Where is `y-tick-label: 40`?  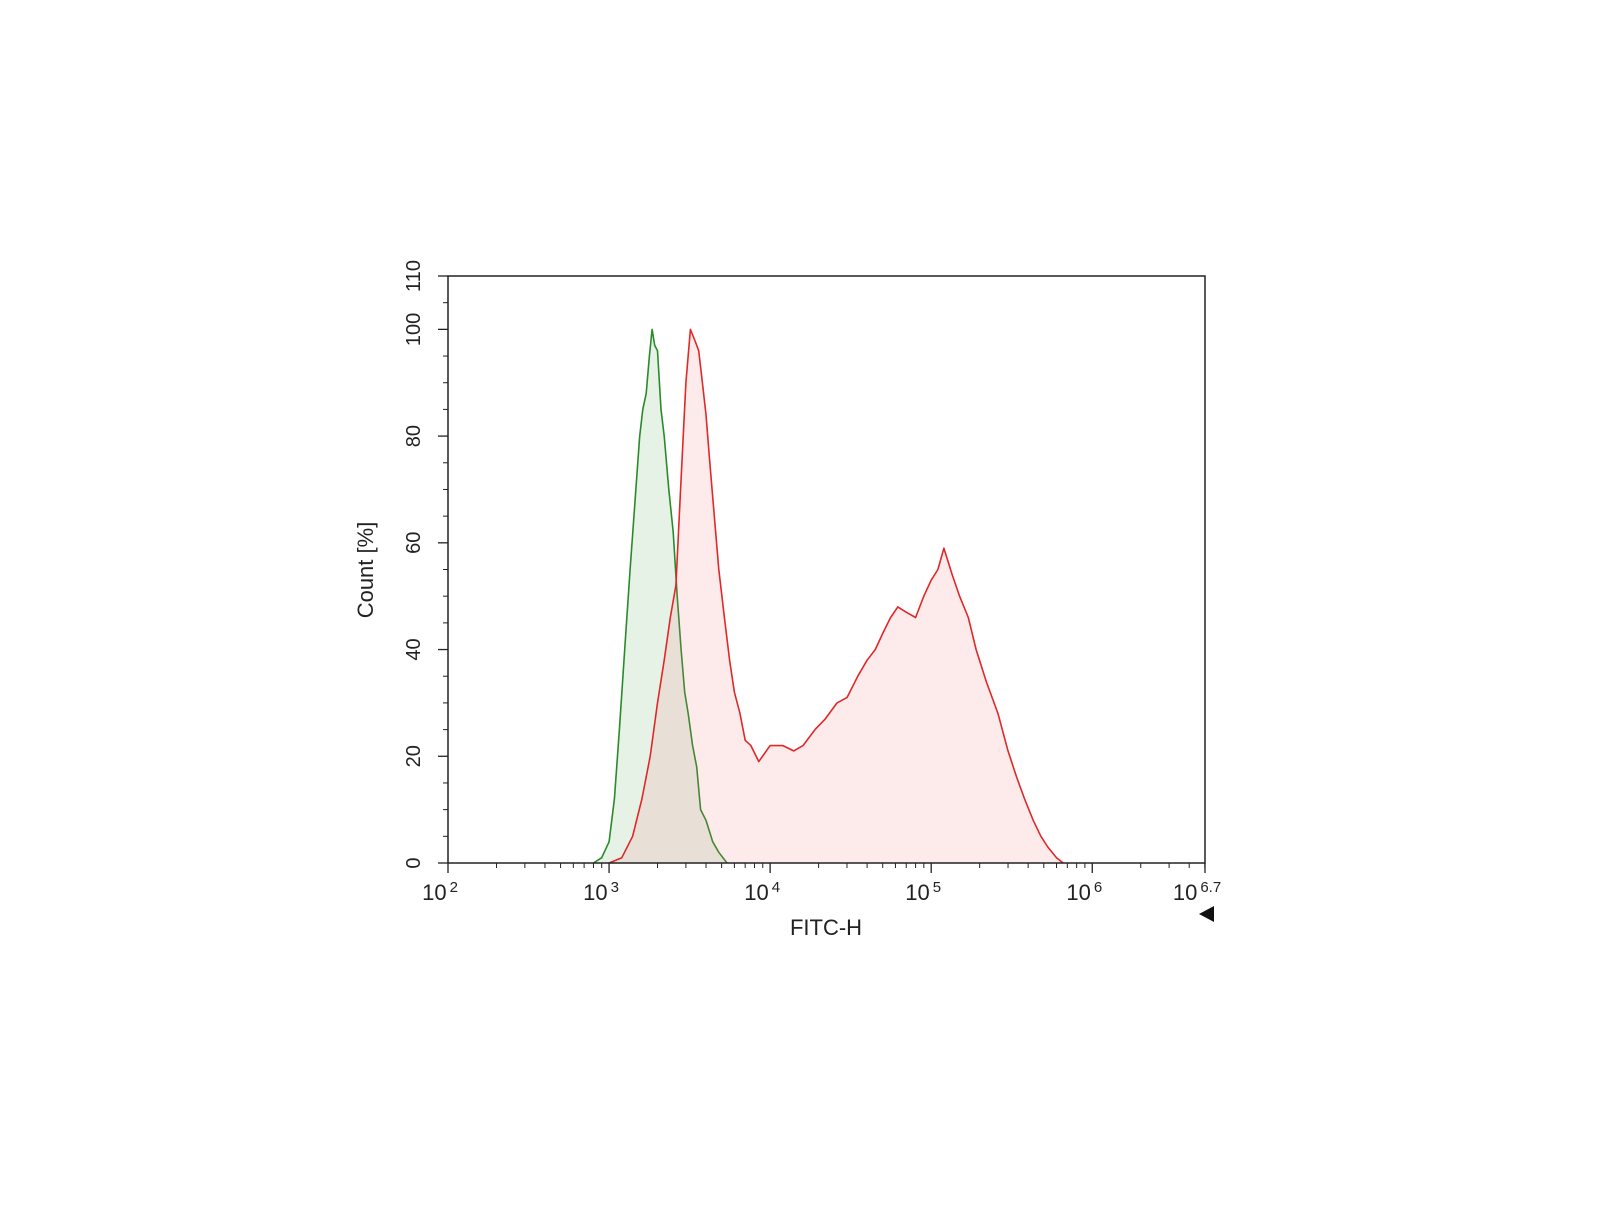 y-tick-label: 40 is located at coordinates (414, 649).